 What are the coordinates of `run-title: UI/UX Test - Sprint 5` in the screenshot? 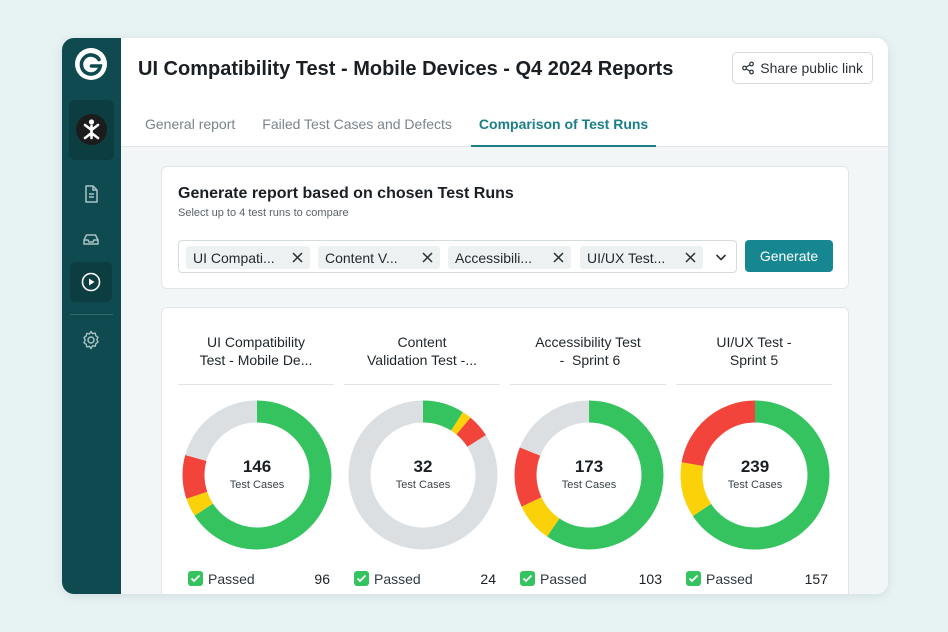 It's located at (754, 351).